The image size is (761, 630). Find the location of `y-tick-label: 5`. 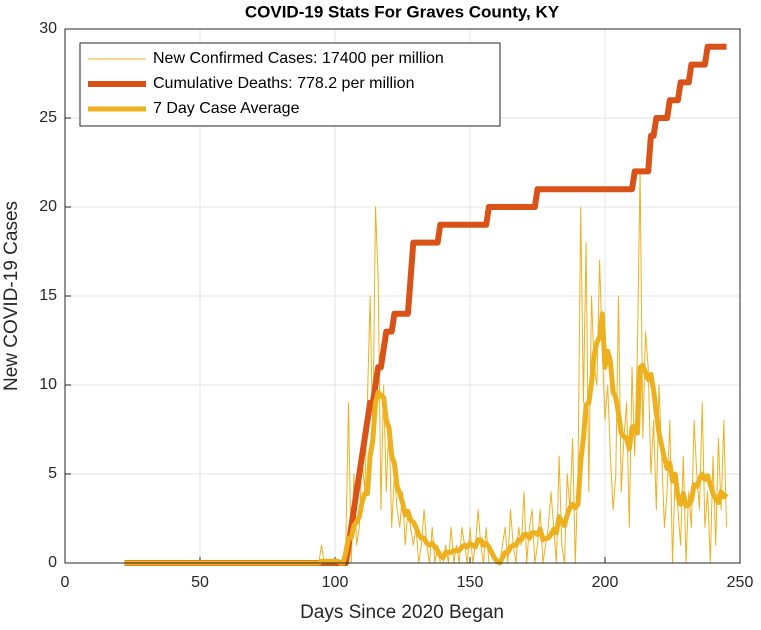

y-tick-label: 5 is located at coordinates (52, 473).